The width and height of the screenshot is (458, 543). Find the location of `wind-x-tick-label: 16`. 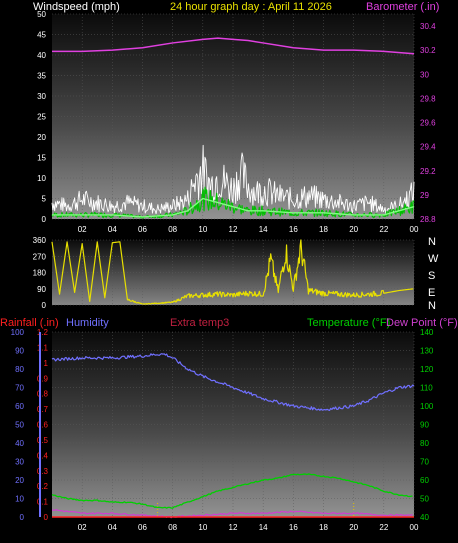

wind-x-tick-label: 16 is located at coordinates (293, 229).